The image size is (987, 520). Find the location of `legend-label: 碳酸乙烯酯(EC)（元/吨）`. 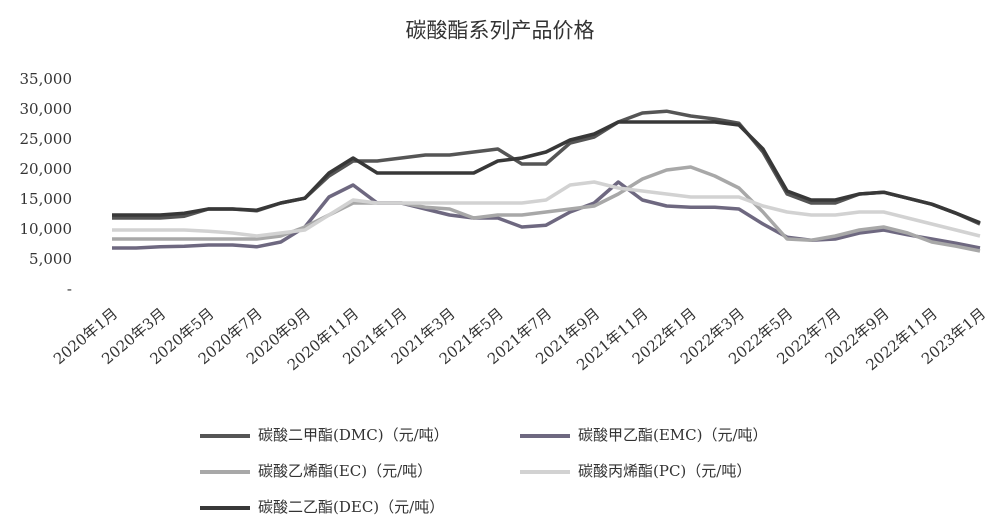

legend-label: 碳酸乙烯酯(EC)（元/吨） is located at coordinates (345, 471).